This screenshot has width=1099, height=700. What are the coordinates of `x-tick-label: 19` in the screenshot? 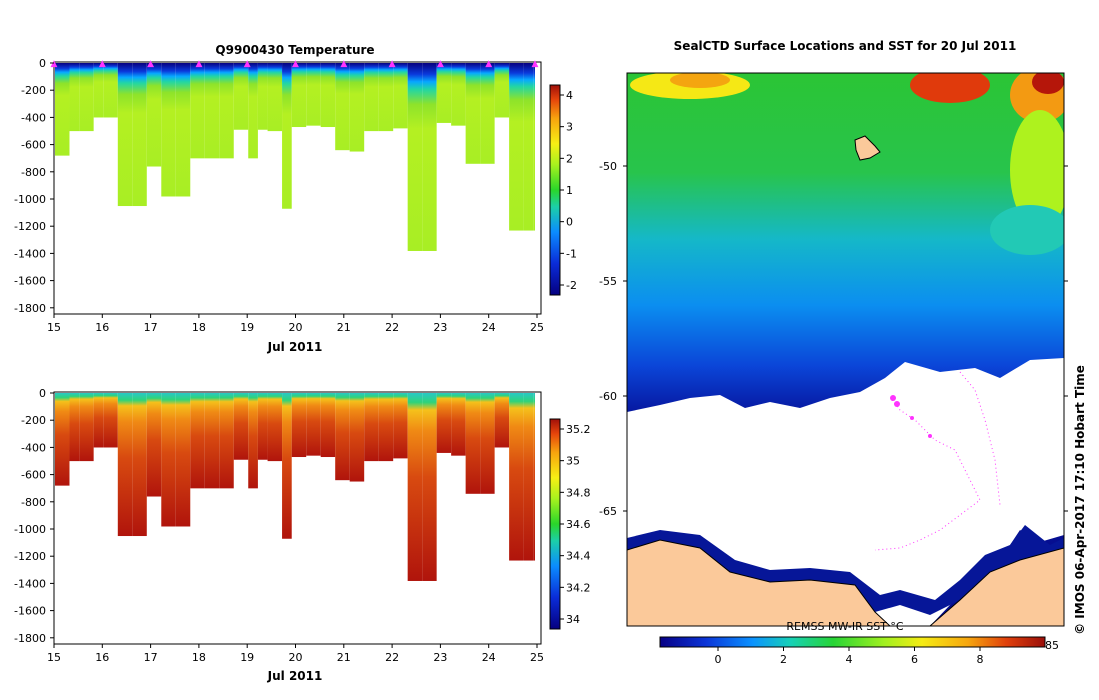 It's located at (247, 327).